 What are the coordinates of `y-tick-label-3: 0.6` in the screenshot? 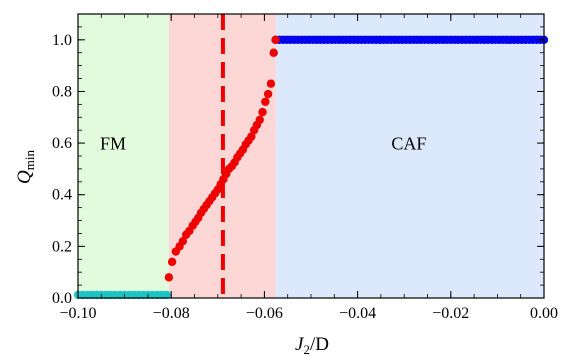 It's located at (62, 143).